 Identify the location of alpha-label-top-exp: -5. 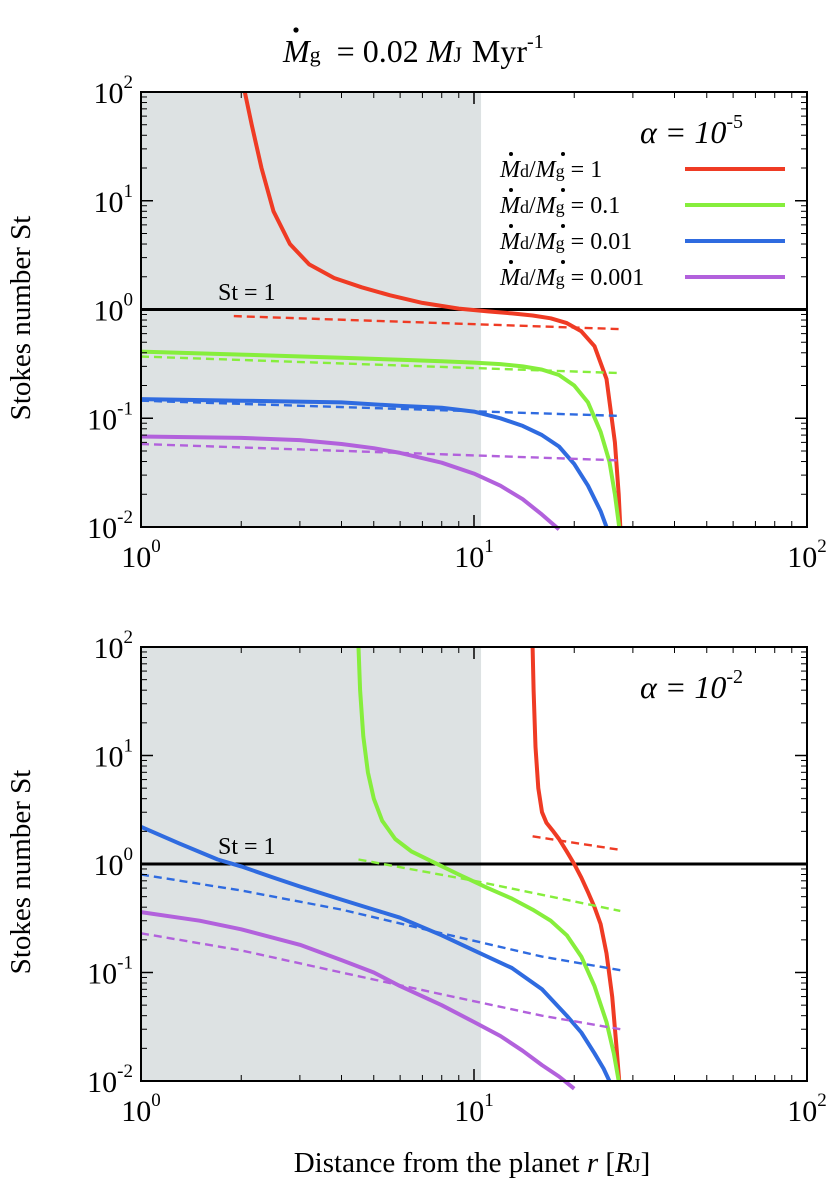
(734, 122).